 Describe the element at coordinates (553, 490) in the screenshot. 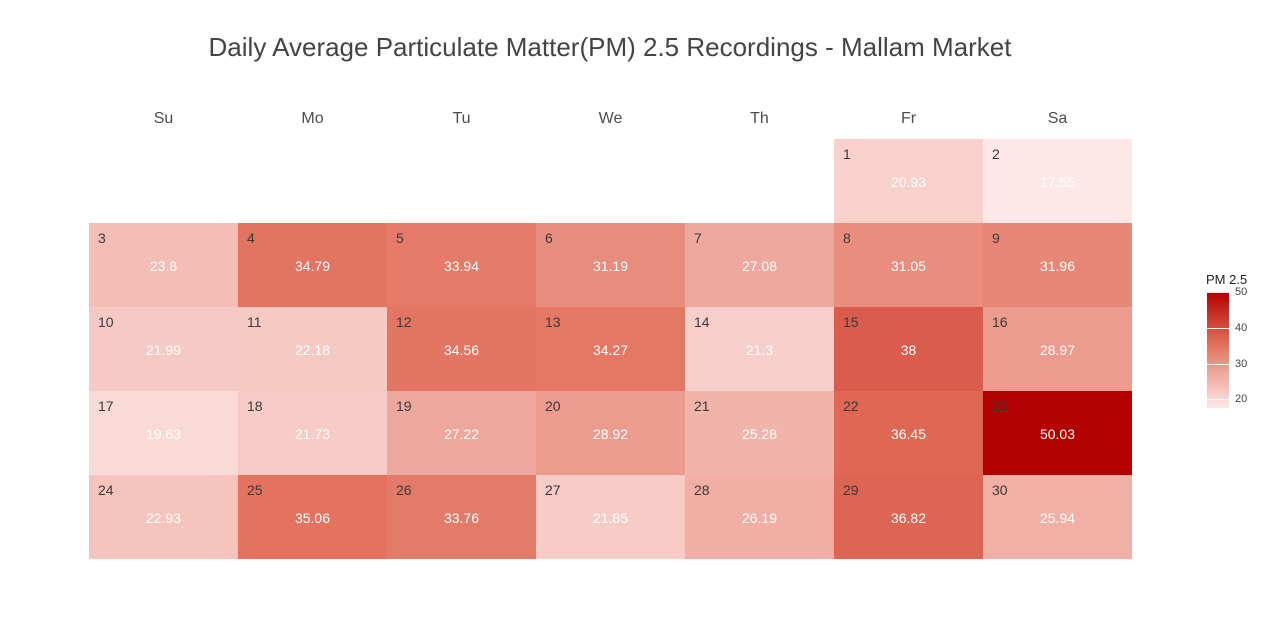

I see `day-number: 27` at that location.